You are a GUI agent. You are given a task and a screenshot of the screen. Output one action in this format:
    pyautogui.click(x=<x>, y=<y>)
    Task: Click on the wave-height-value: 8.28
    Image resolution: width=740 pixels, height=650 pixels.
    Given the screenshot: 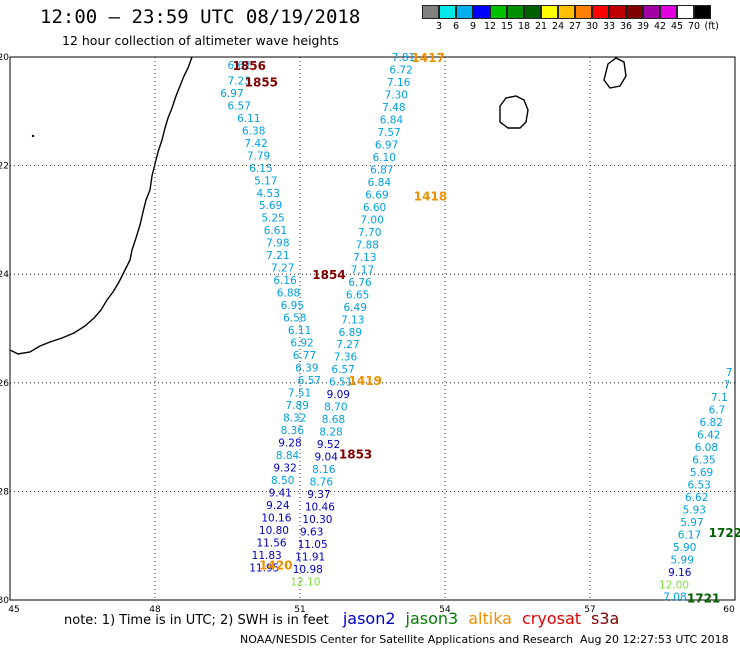 What is the action you would take?
    pyautogui.click(x=330, y=433)
    